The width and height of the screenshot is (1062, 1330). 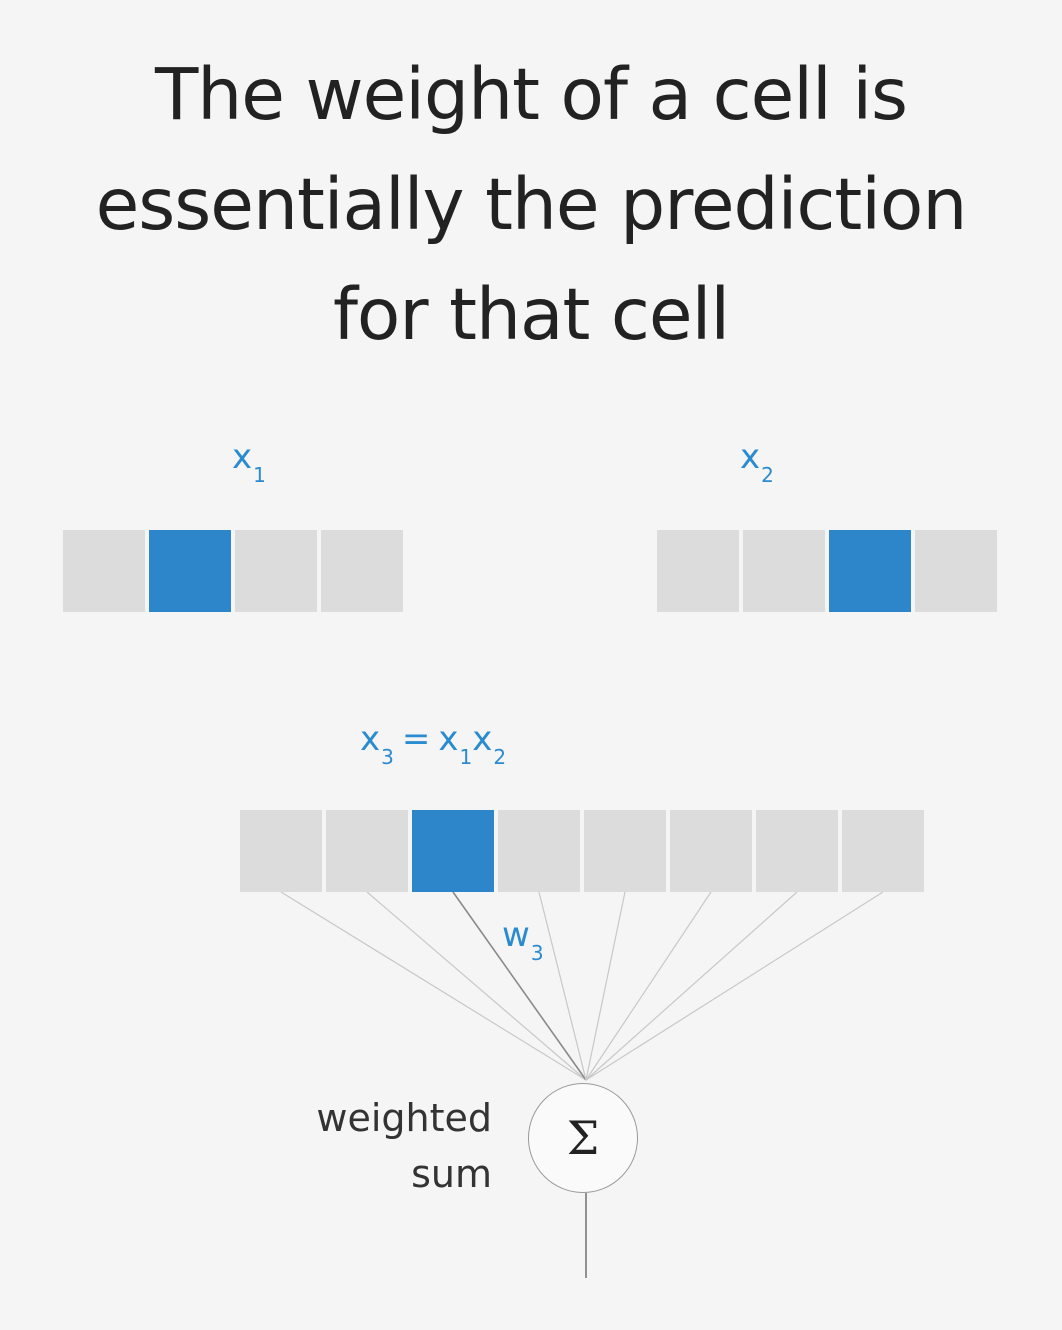 I want to click on x3-vector, so click(x=582, y=851).